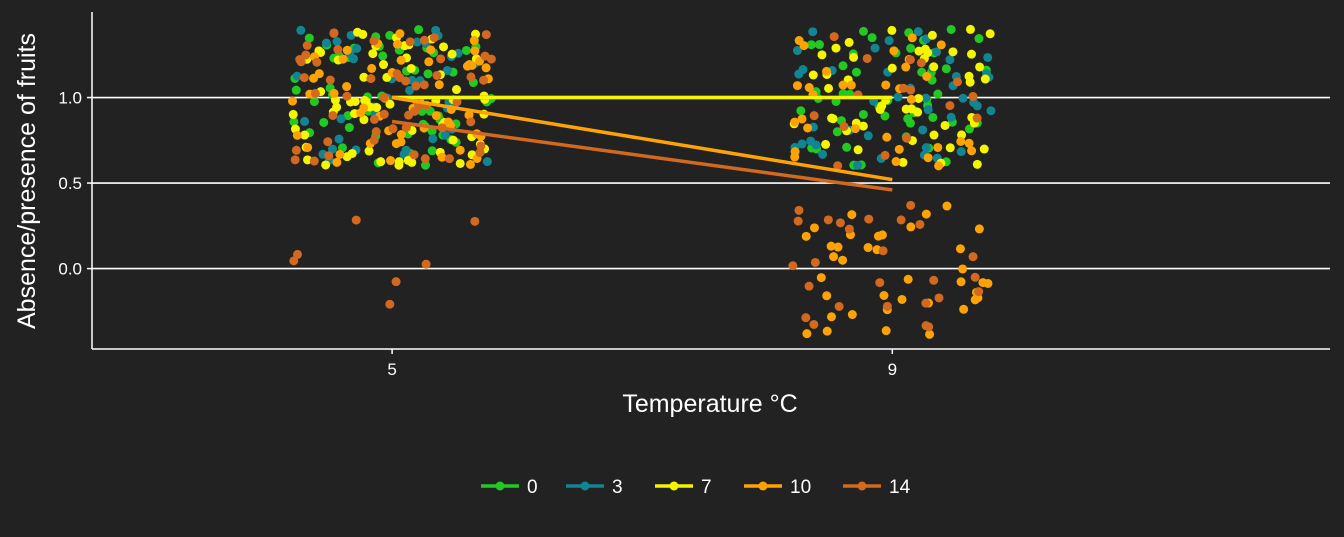 The image size is (1344, 537). Describe the element at coordinates (617, 487) in the screenshot. I see `legend-label: 3` at that location.